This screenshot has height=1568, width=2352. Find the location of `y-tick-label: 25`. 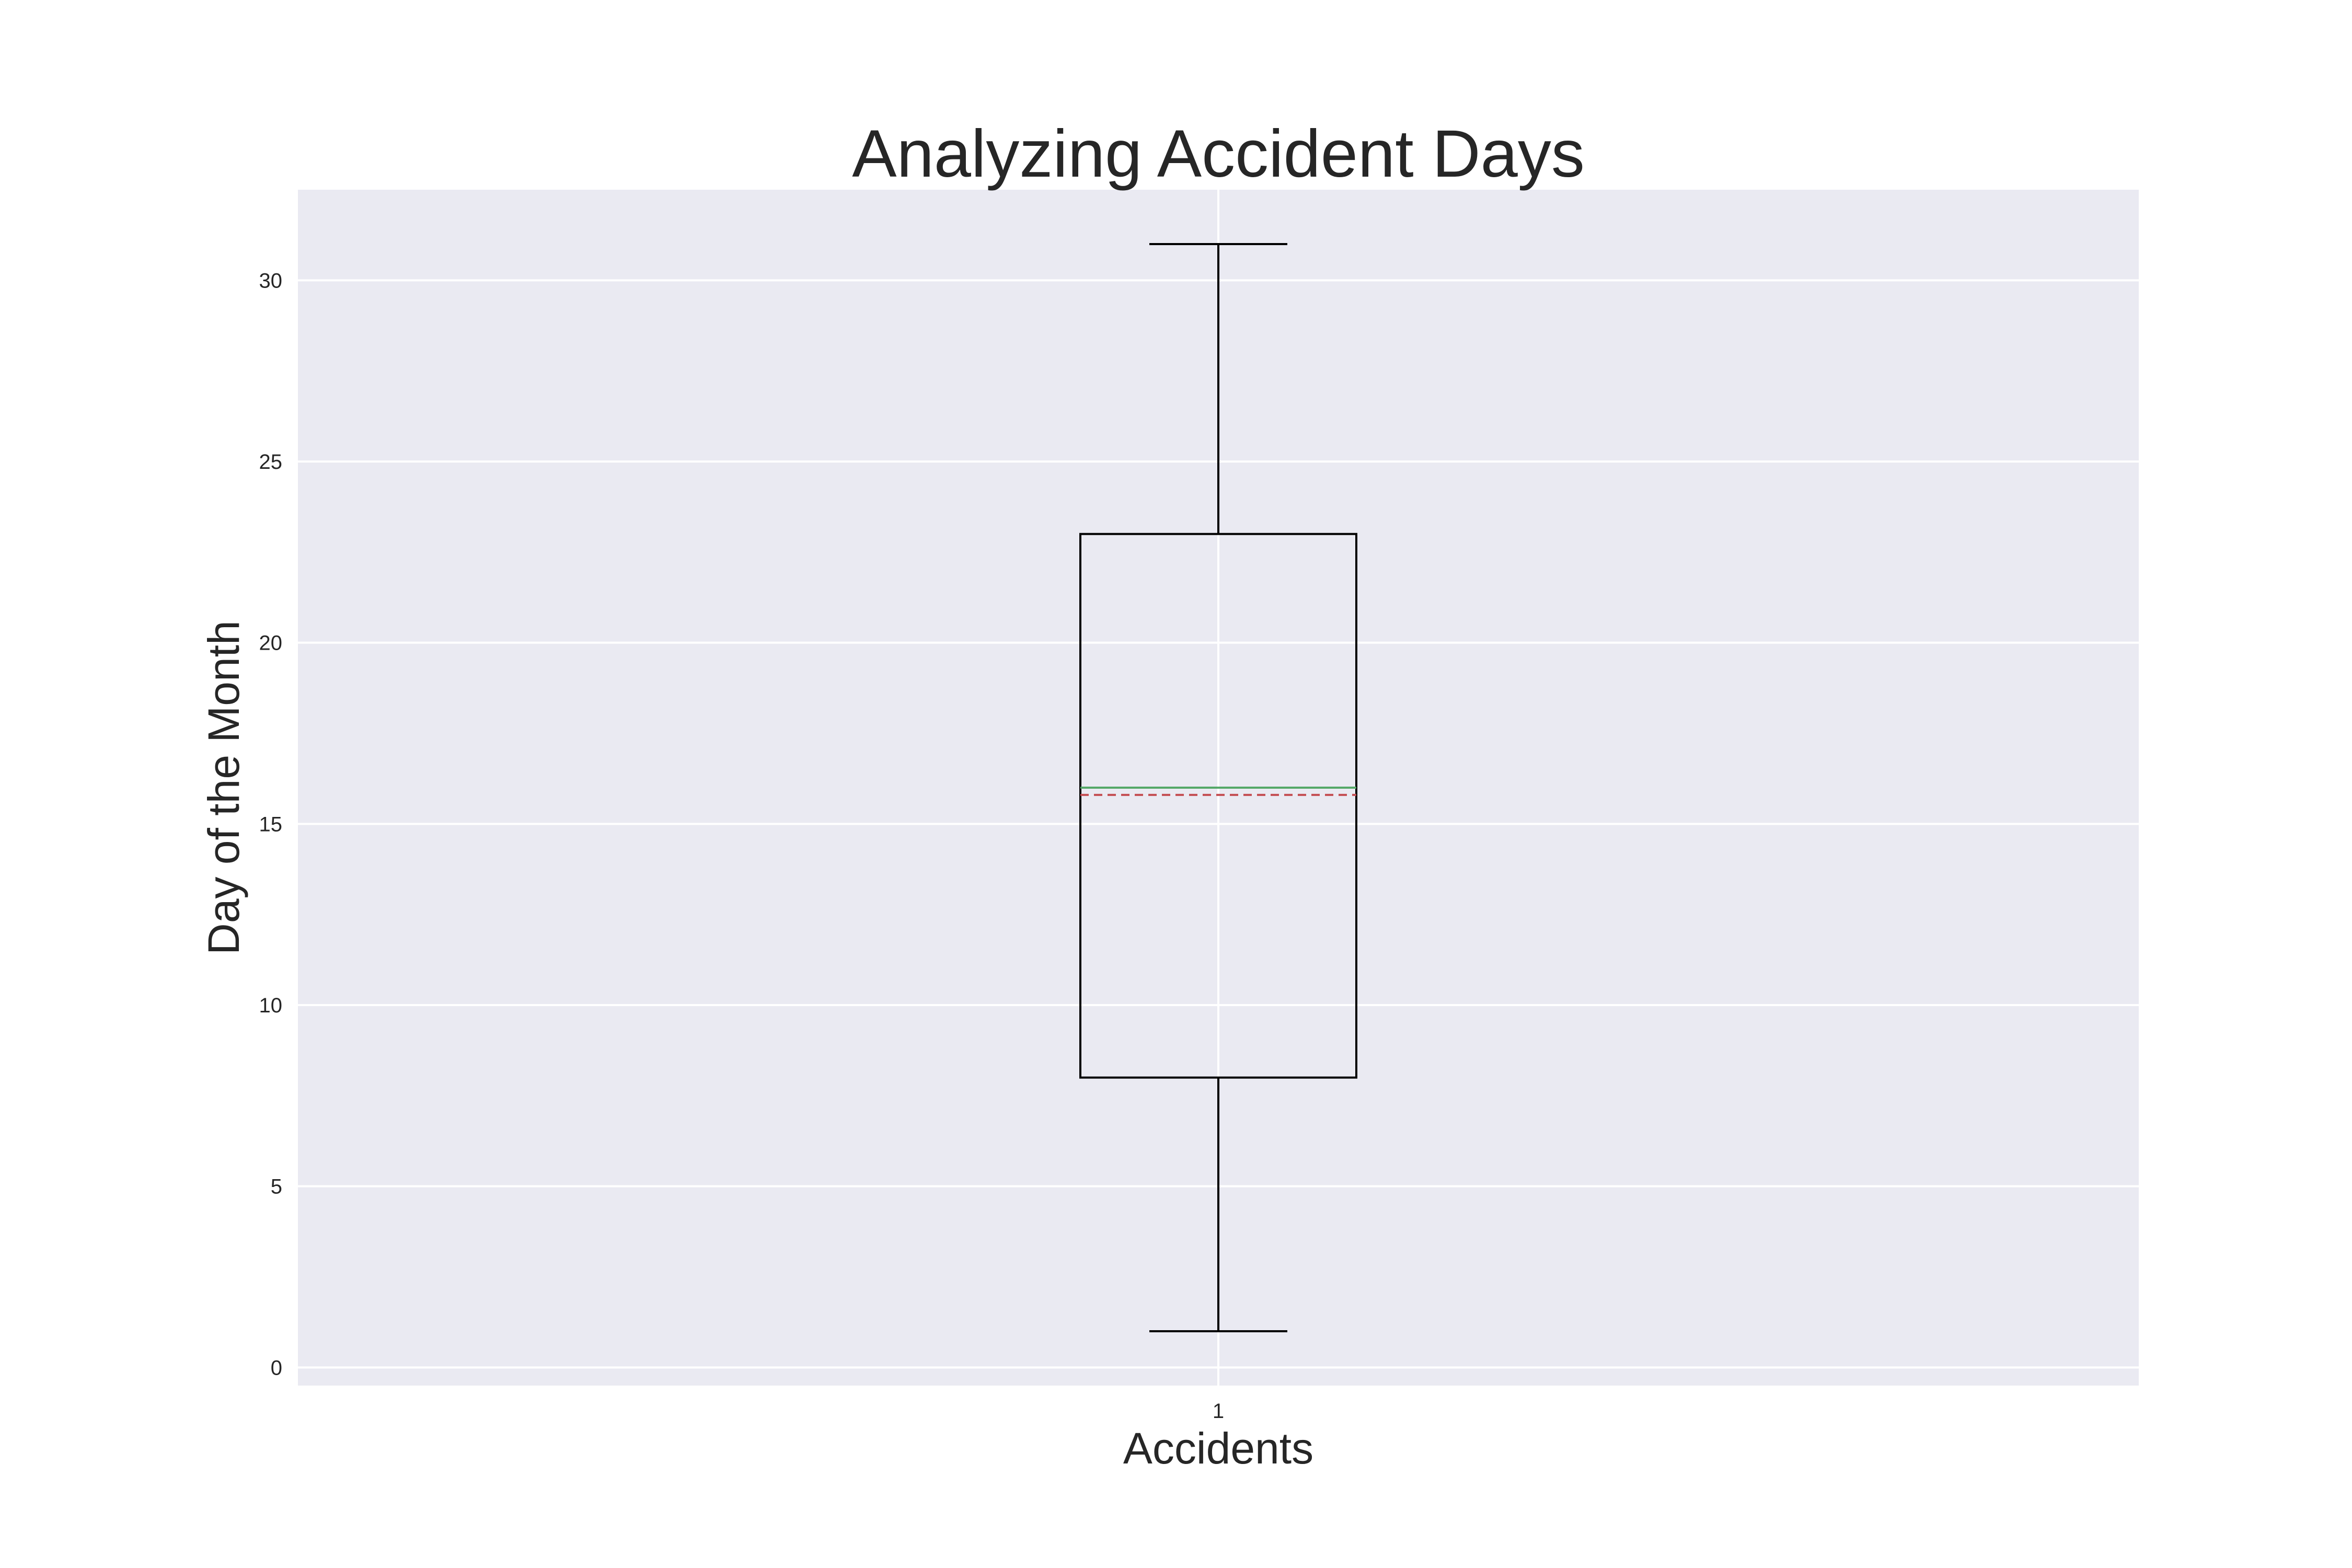

y-tick-label: 25 is located at coordinates (271, 462).